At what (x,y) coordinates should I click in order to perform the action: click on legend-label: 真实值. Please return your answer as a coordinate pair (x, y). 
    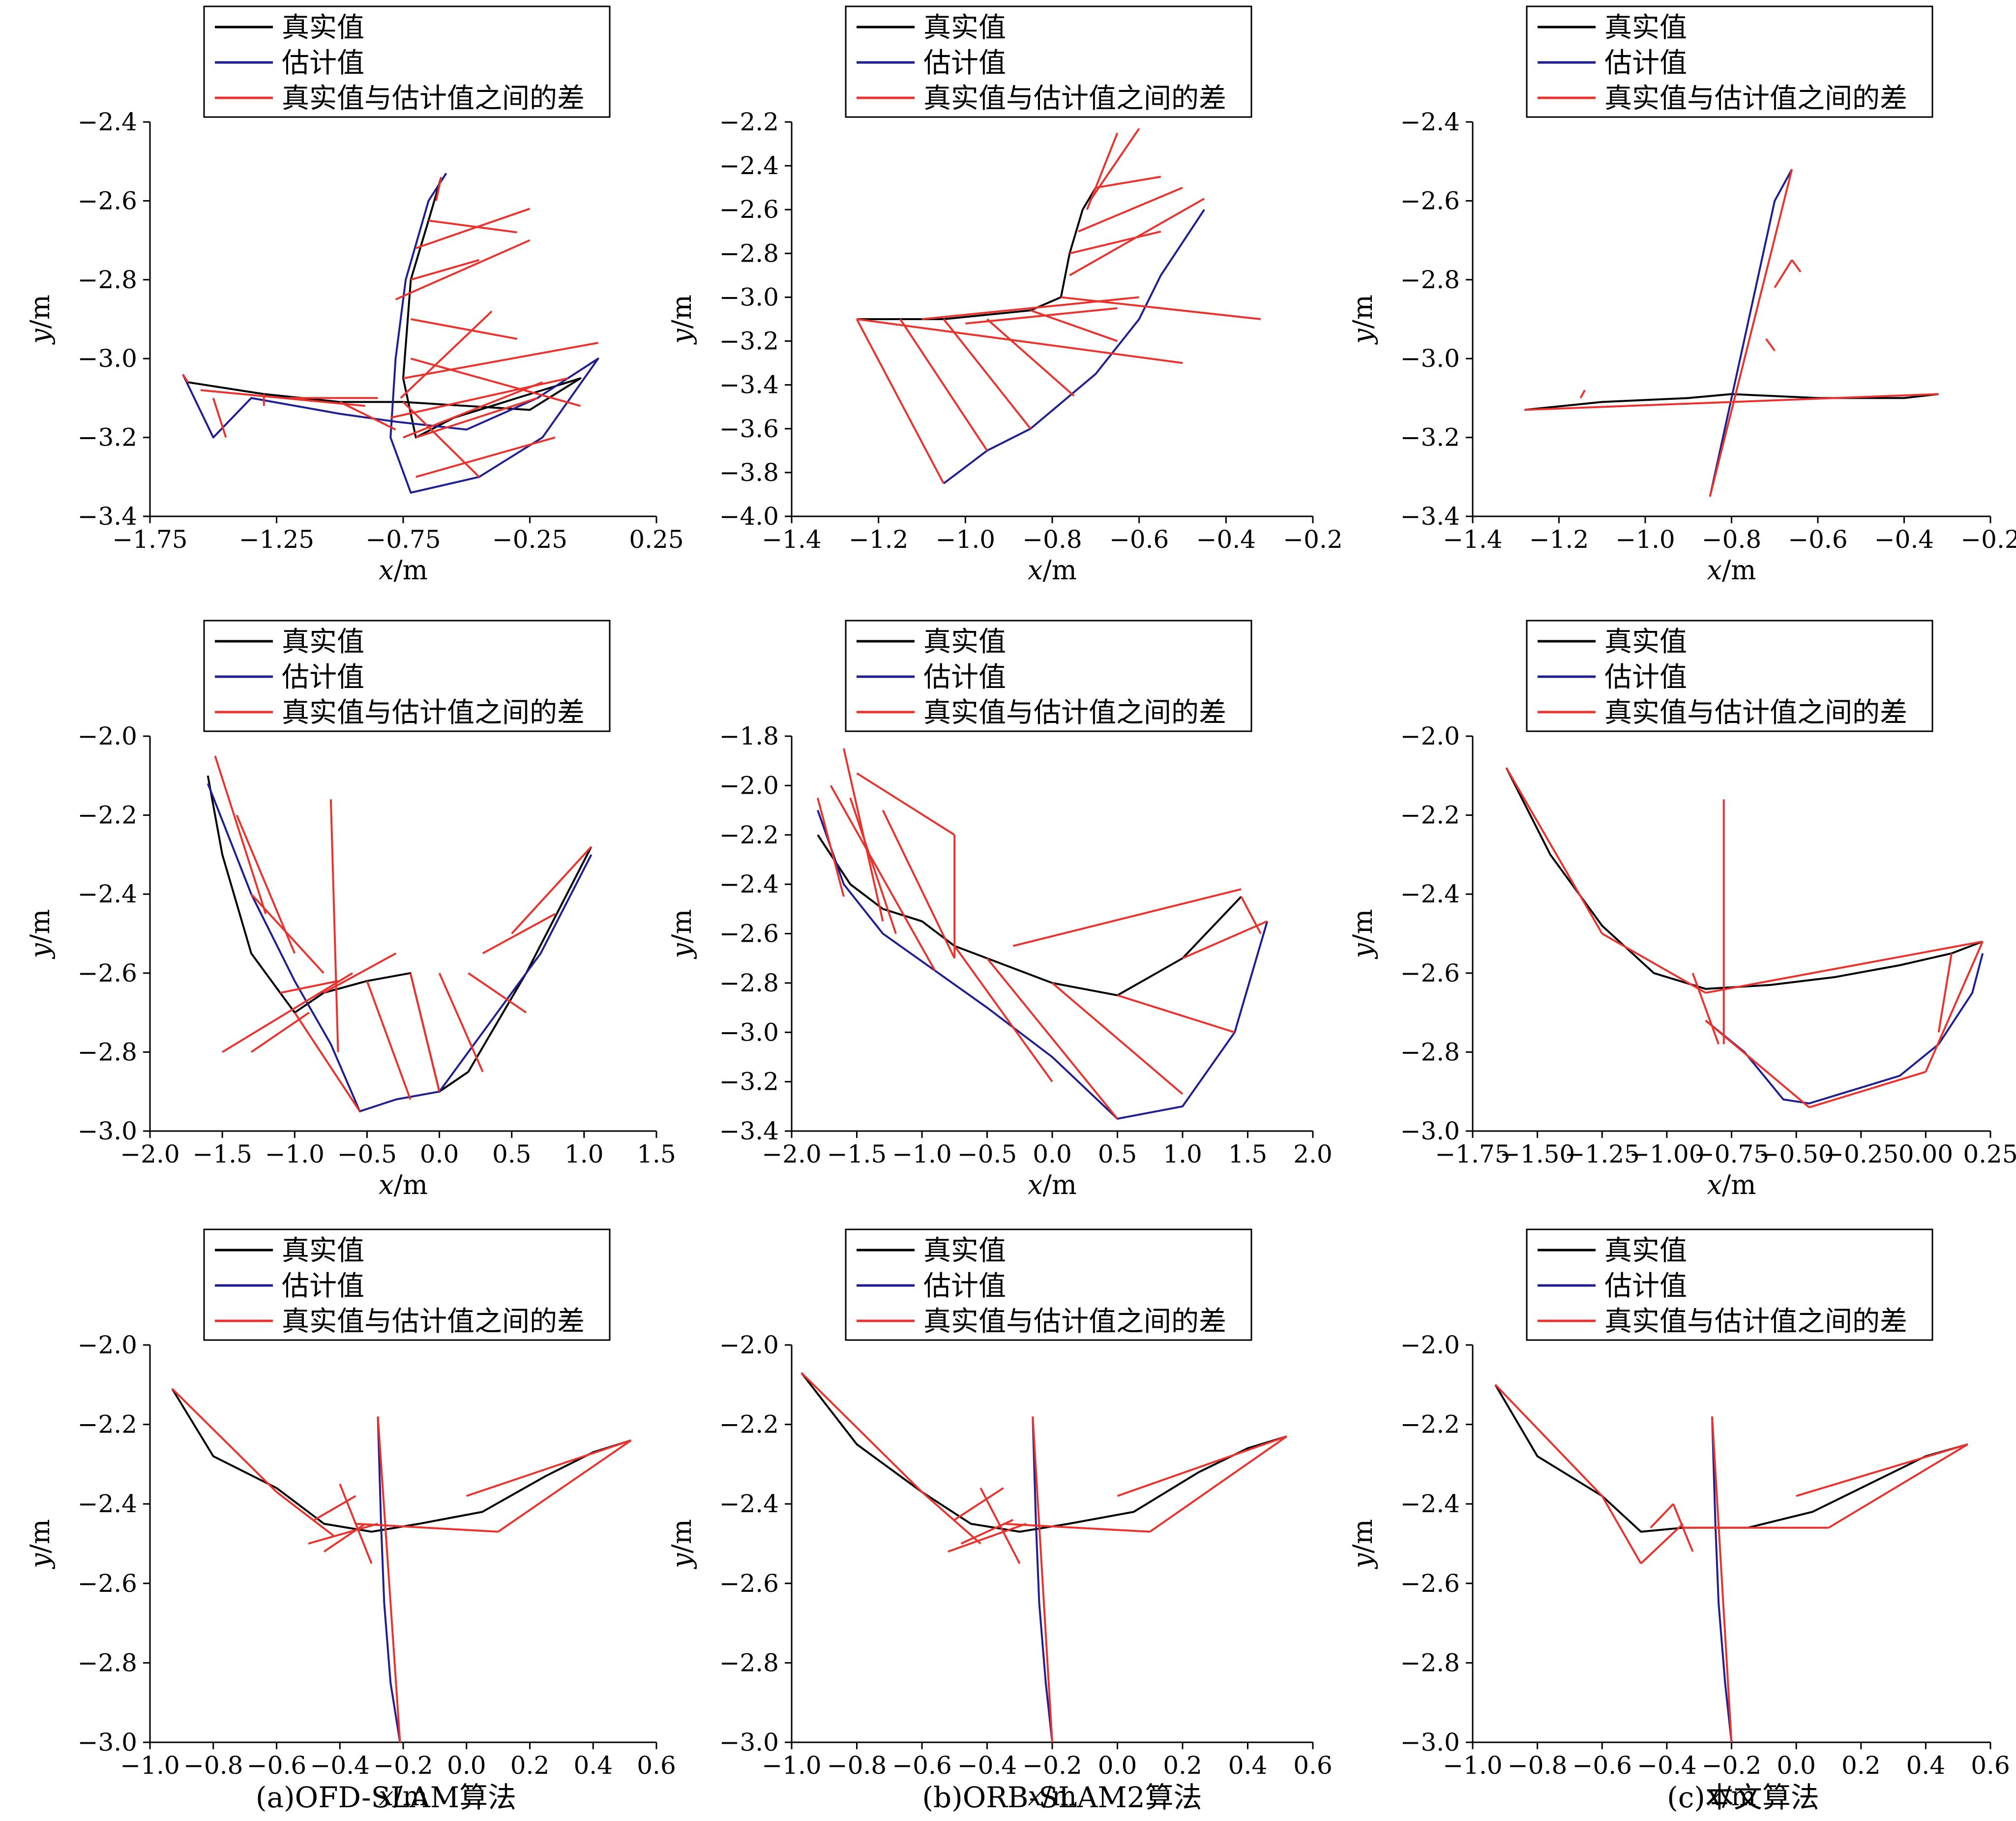
    Looking at the image, I should click on (964, 28).